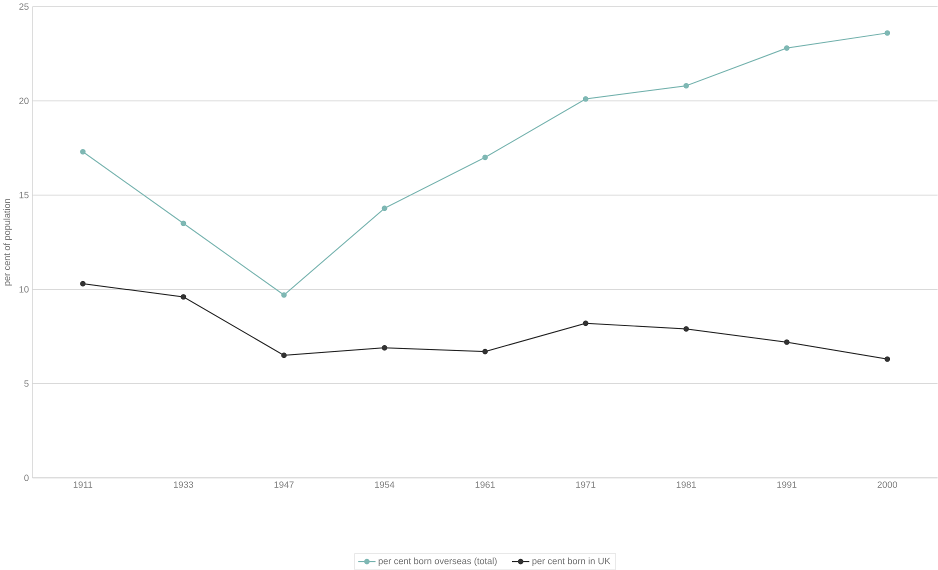 The height and width of the screenshot is (570, 938). What do you see at coordinates (184, 484) in the screenshot?
I see `x-tick-label: 1933` at bounding box center [184, 484].